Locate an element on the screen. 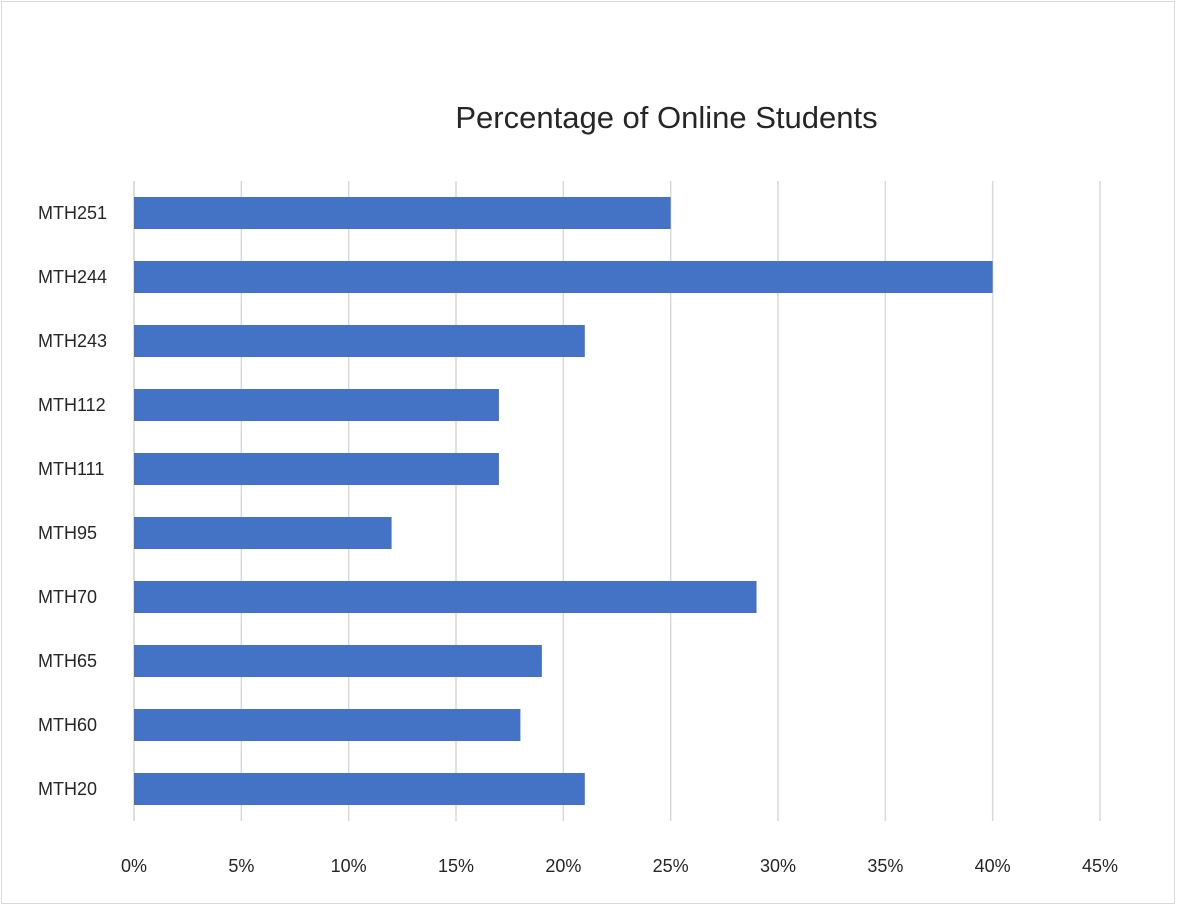 This screenshot has height=907, width=1178. x-tick-label: 0% is located at coordinates (134, 866).